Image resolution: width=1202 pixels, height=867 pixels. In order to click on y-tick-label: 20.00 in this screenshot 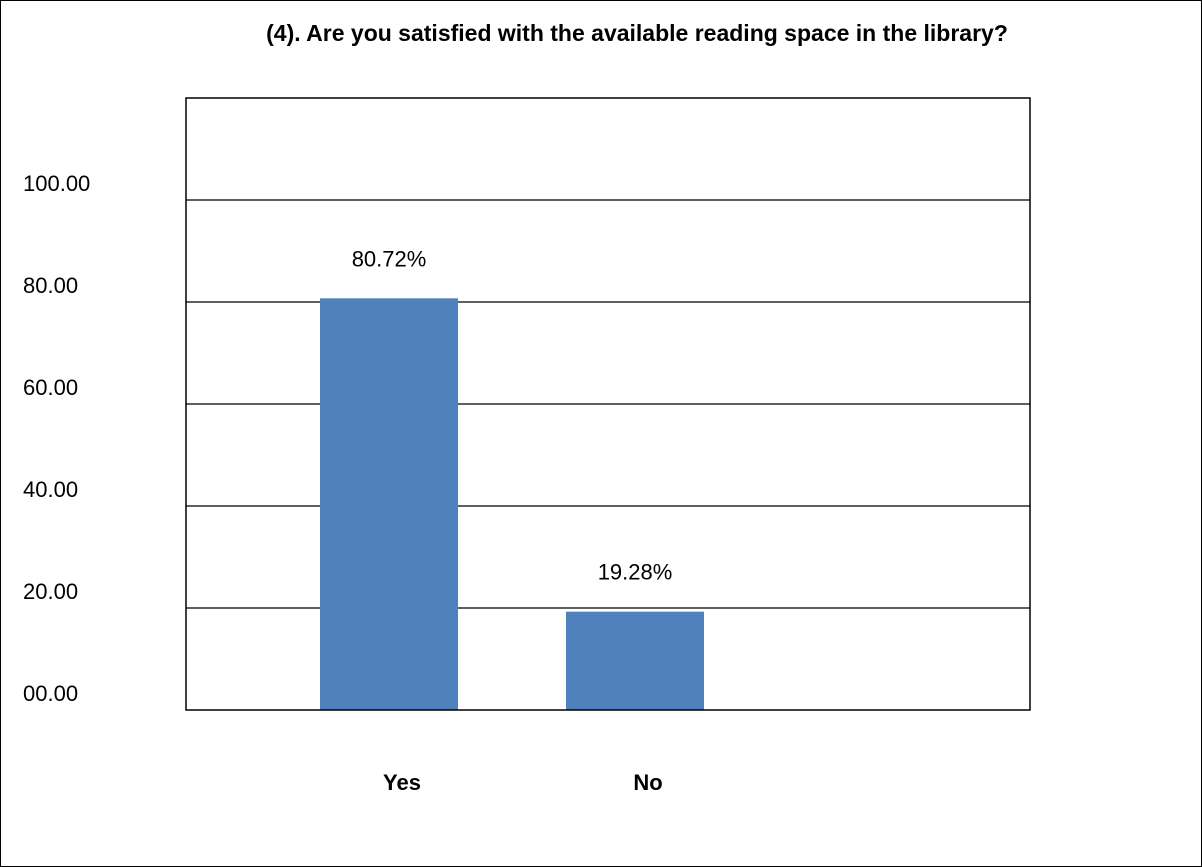, I will do `click(50, 591)`.